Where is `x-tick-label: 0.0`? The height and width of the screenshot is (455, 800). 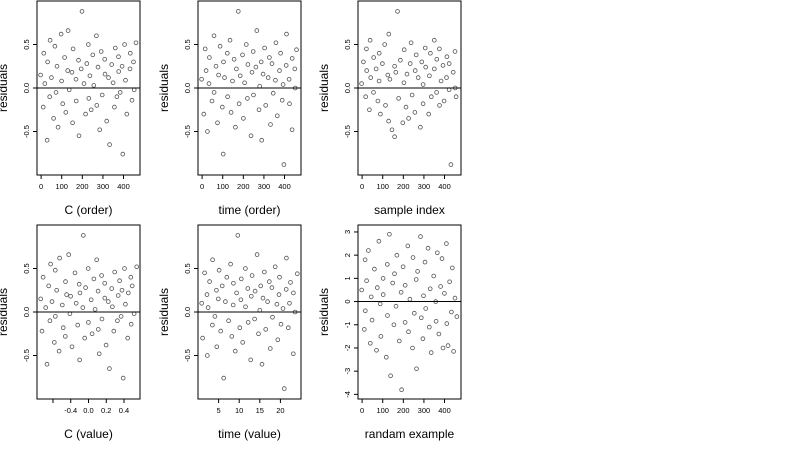 x-tick-label: 0.0 is located at coordinates (88, 410).